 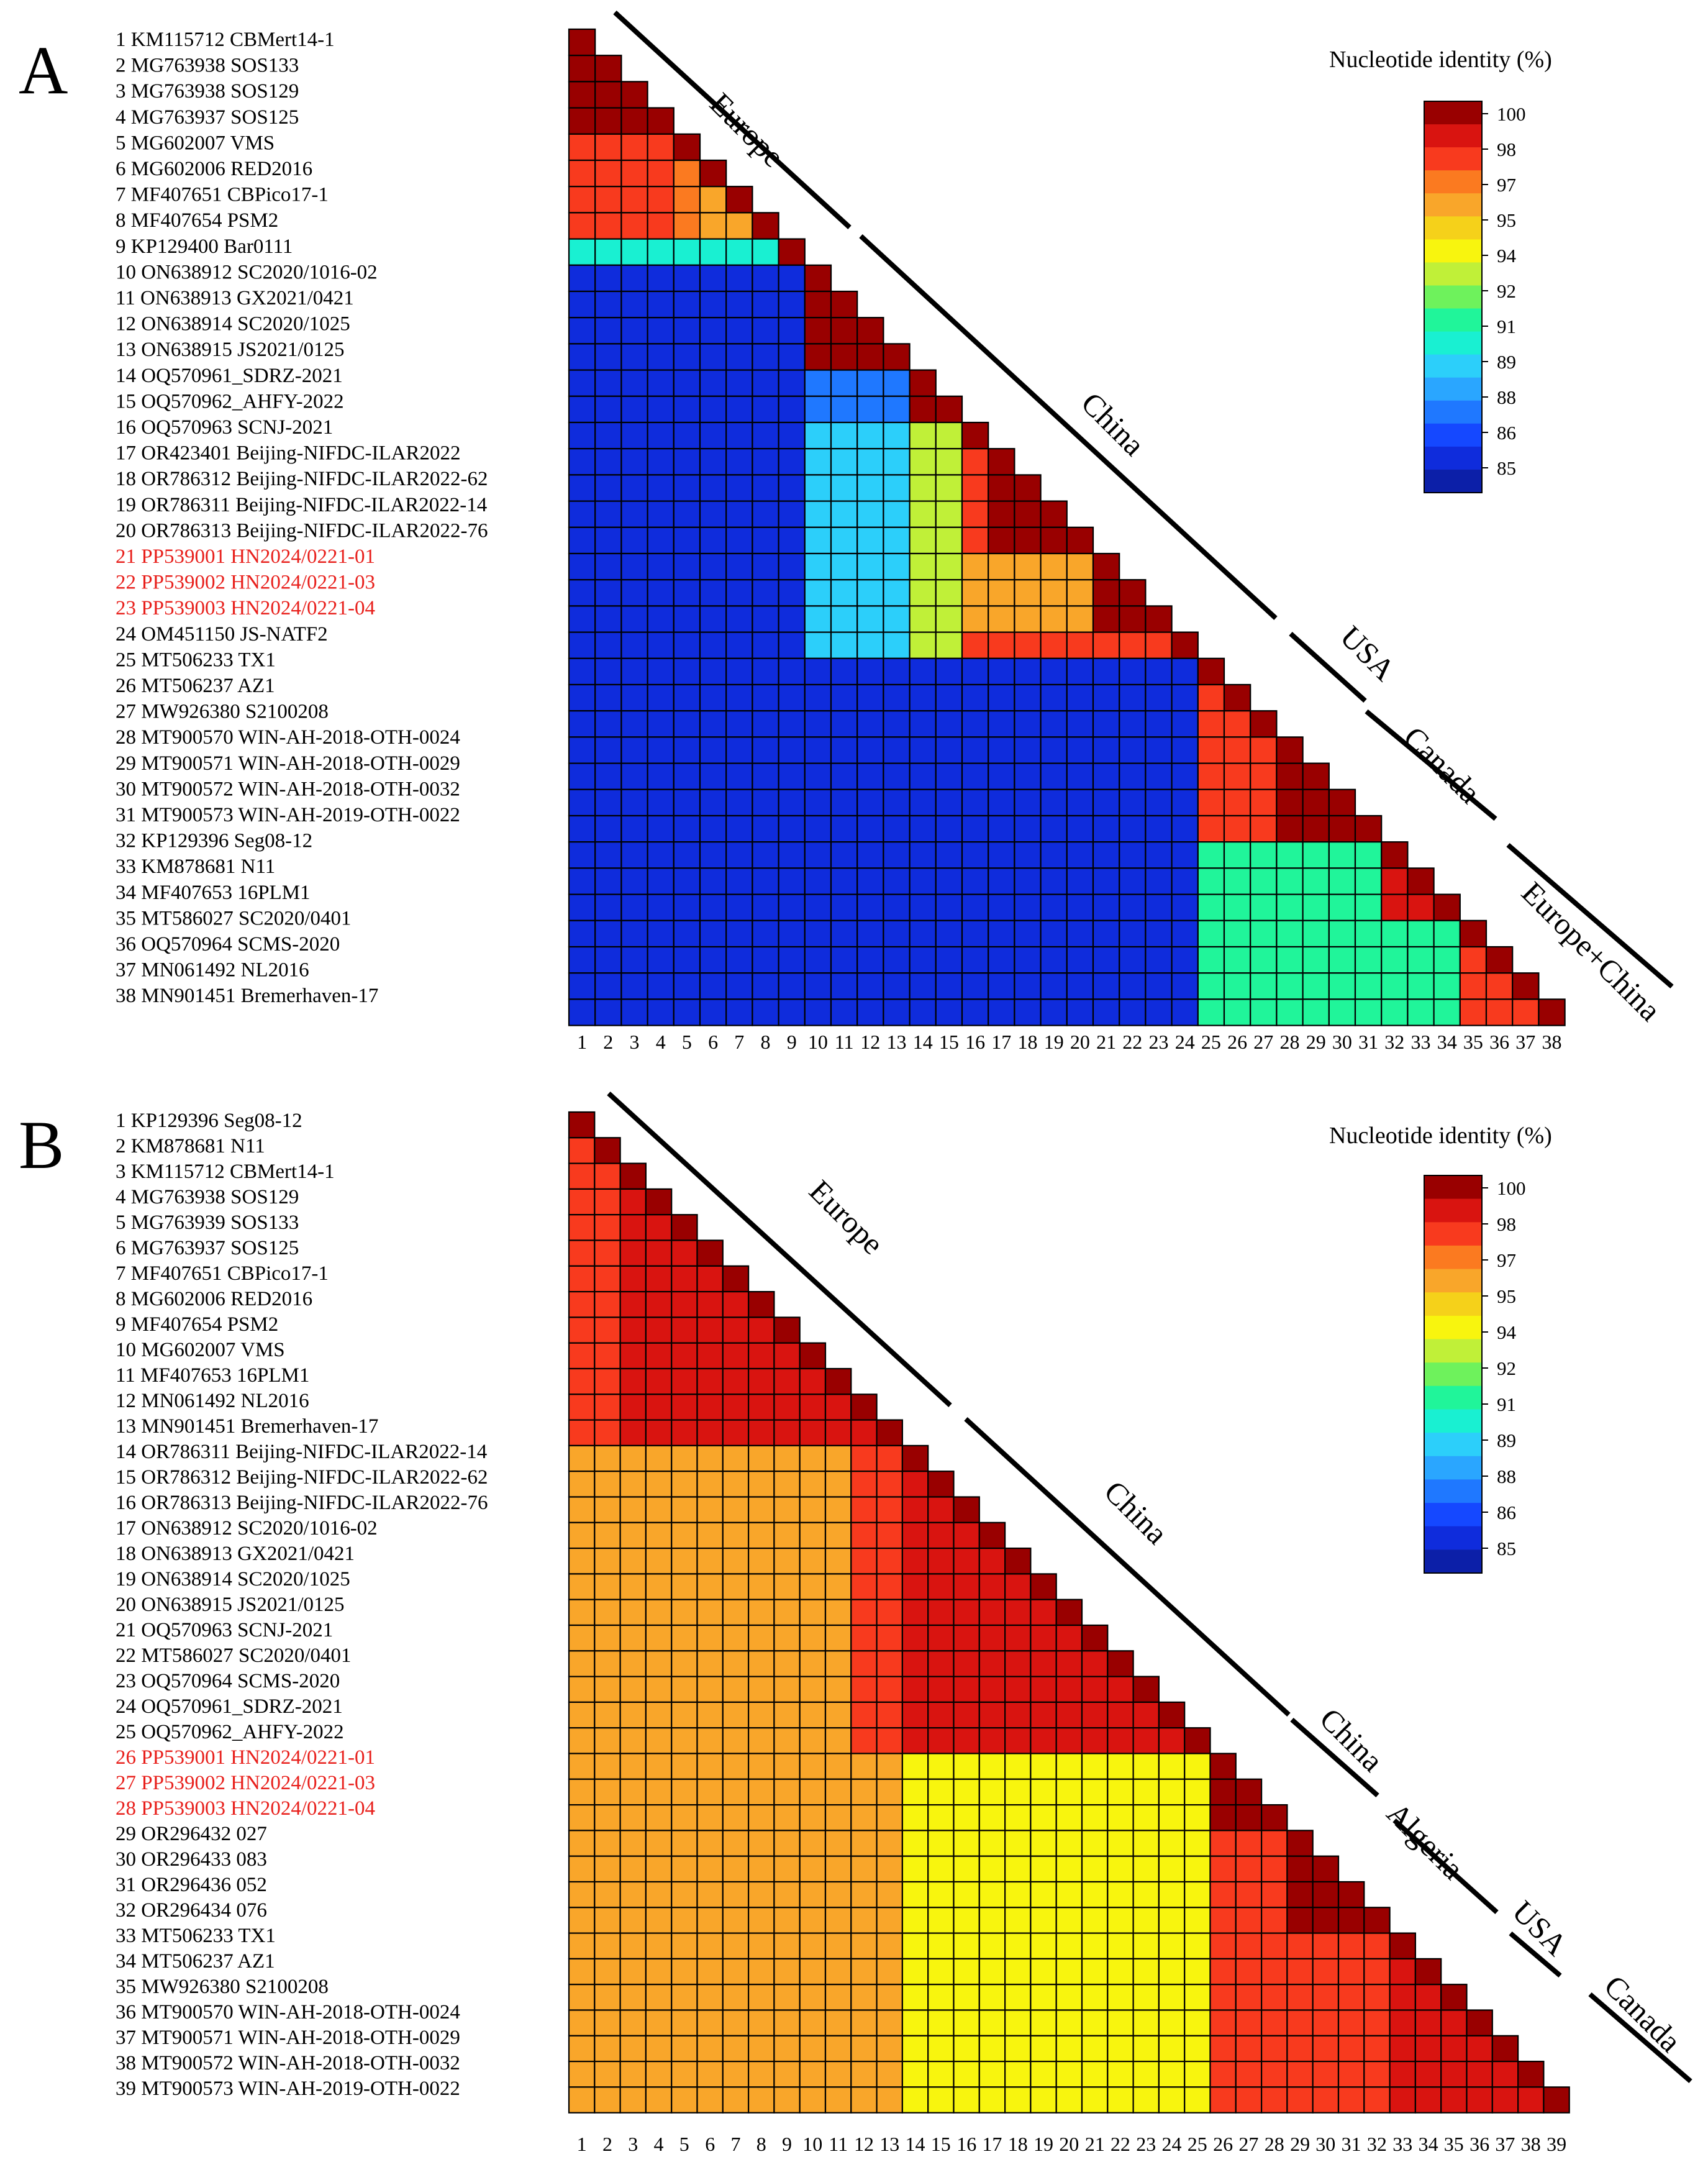 I want to click on column-tick-label: 36, so click(x=1499, y=1042).